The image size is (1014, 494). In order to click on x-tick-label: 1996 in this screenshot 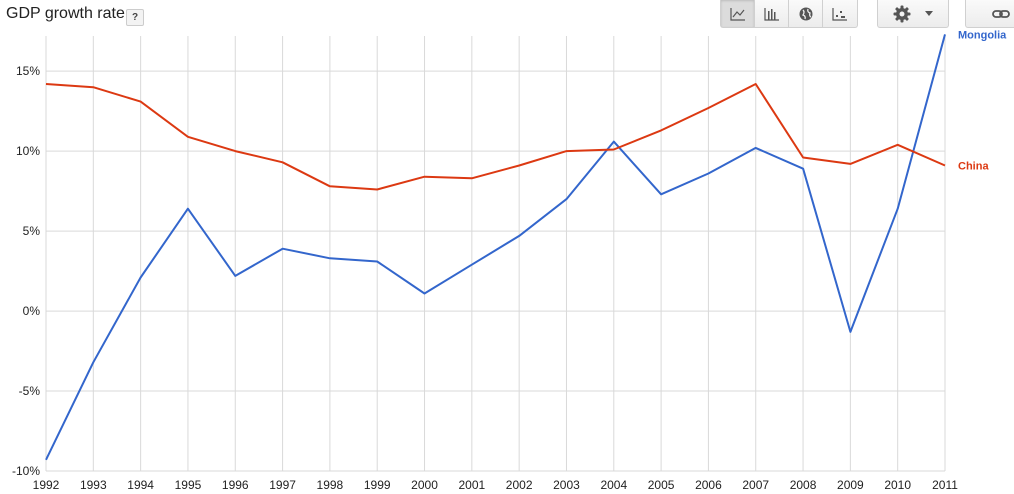, I will do `click(235, 485)`.